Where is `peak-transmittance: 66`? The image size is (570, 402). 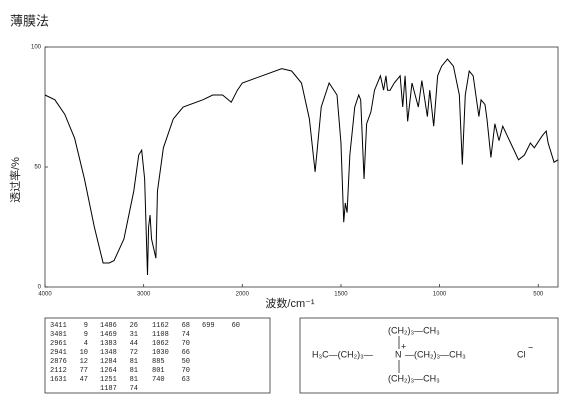
peak-transmittance: 66 is located at coordinates (186, 353).